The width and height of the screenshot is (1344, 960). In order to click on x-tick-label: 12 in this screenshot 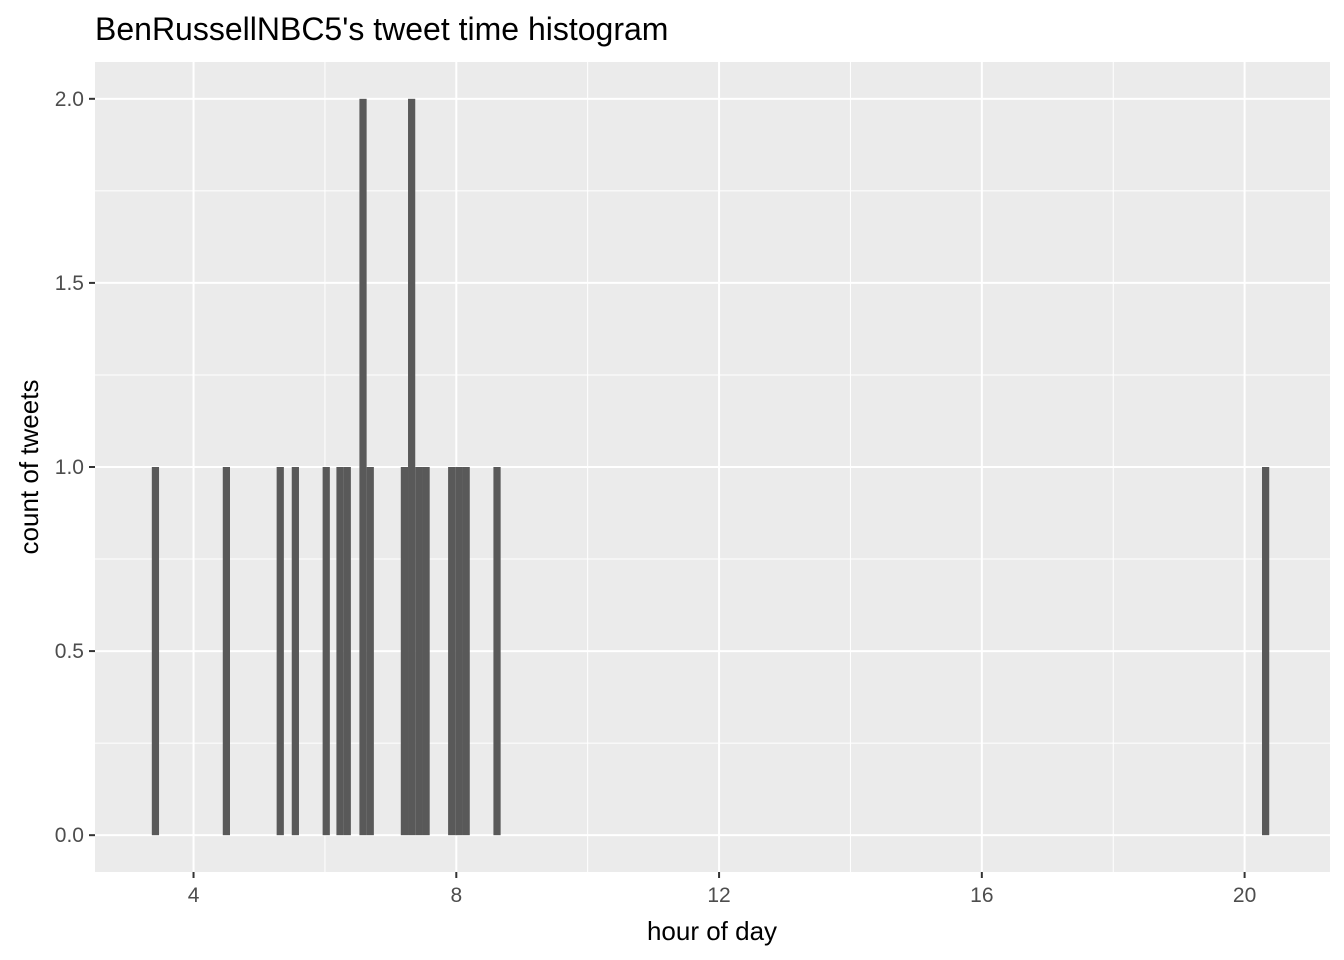, I will do `click(718, 895)`.